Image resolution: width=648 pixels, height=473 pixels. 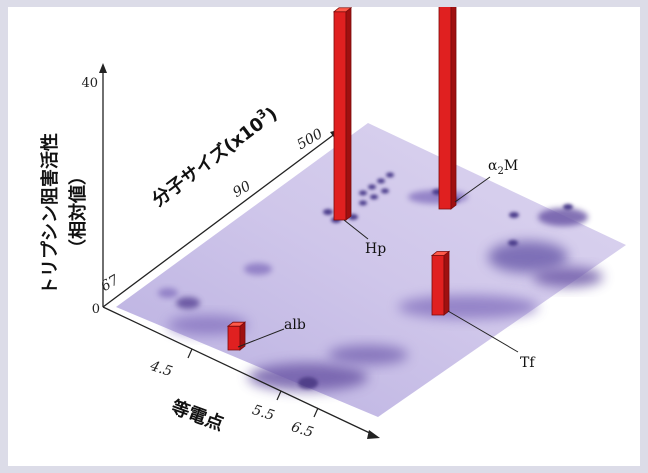 I want to click on bar-2M, so click(x=447, y=108).